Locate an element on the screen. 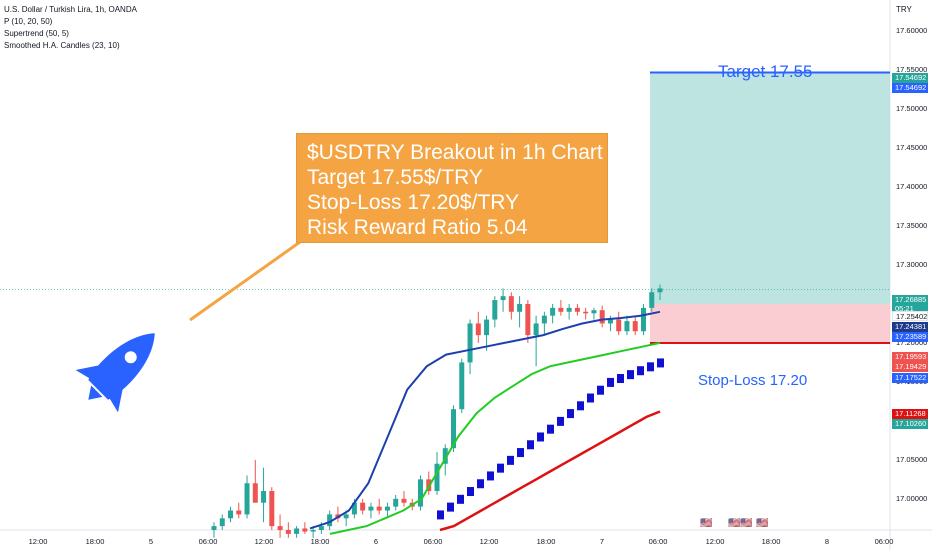  rocket-icon is located at coordinates (115, 373).